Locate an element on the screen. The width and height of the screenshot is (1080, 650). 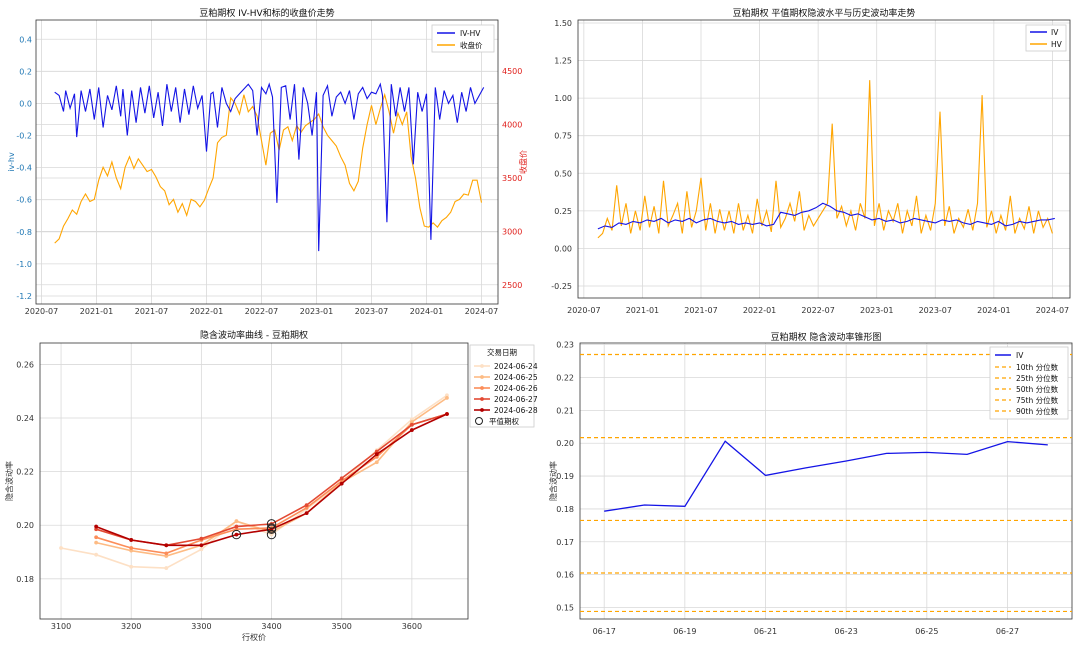
y-tick-label-left: 0.2 is located at coordinates (25, 71).